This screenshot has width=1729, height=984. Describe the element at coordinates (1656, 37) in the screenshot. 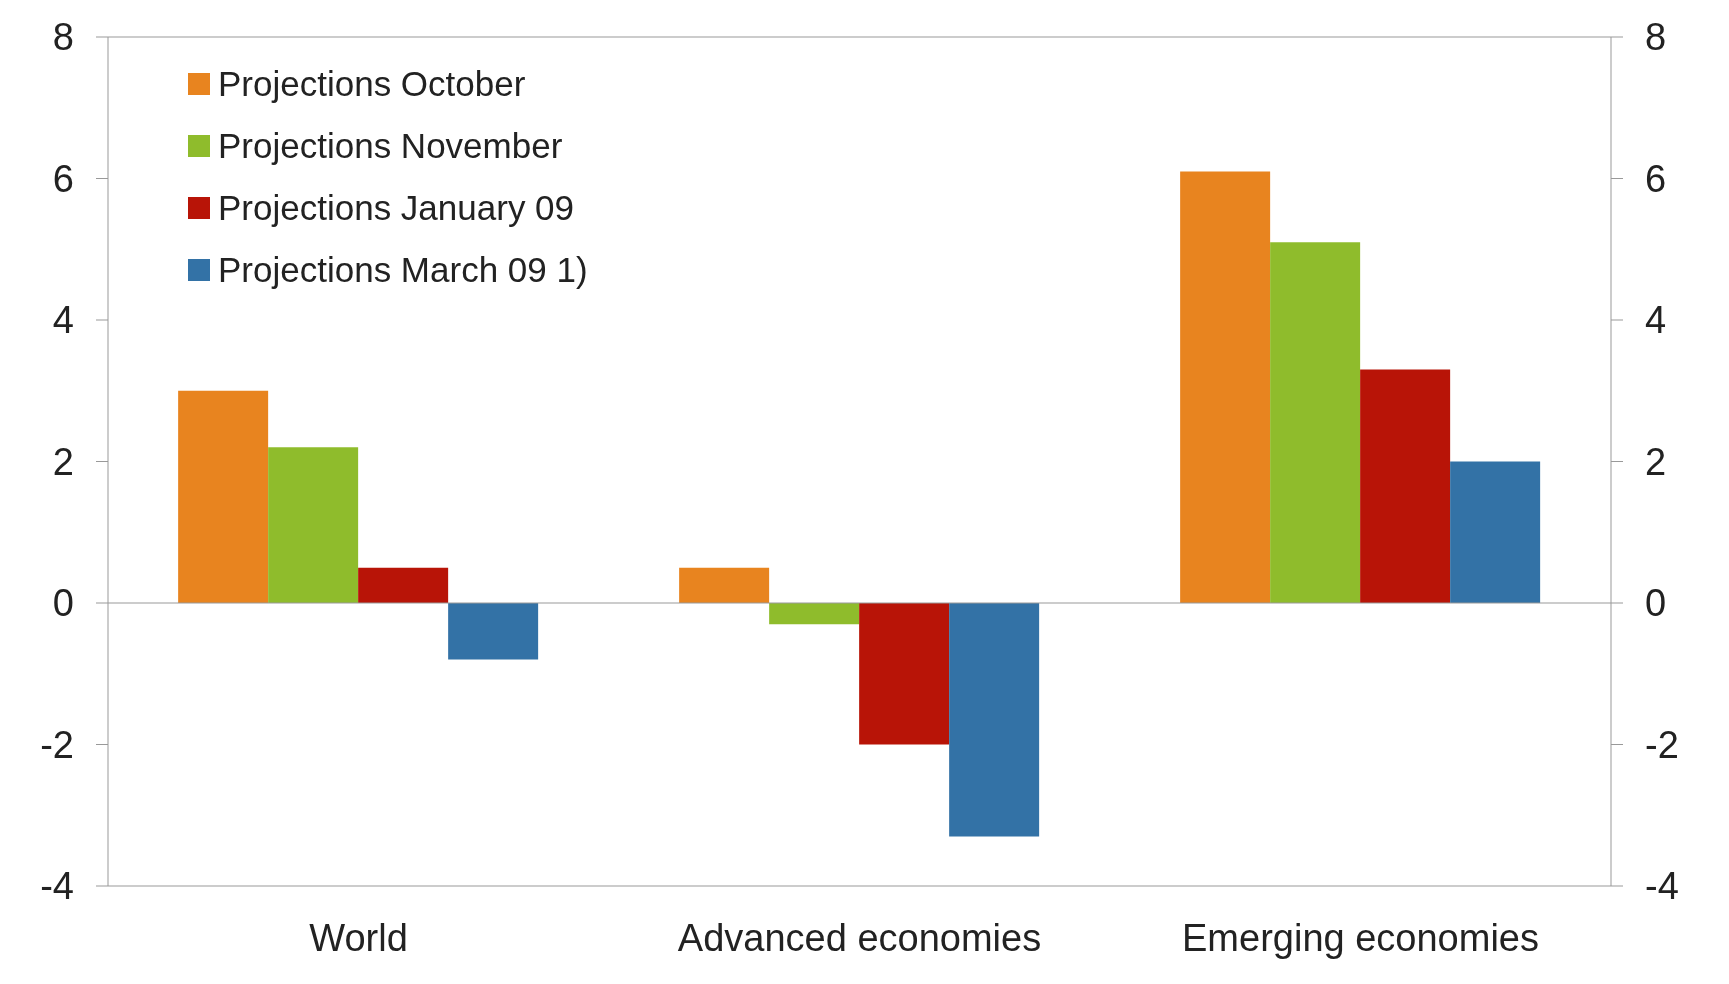

I see `y2-tick-label: 8` at that location.